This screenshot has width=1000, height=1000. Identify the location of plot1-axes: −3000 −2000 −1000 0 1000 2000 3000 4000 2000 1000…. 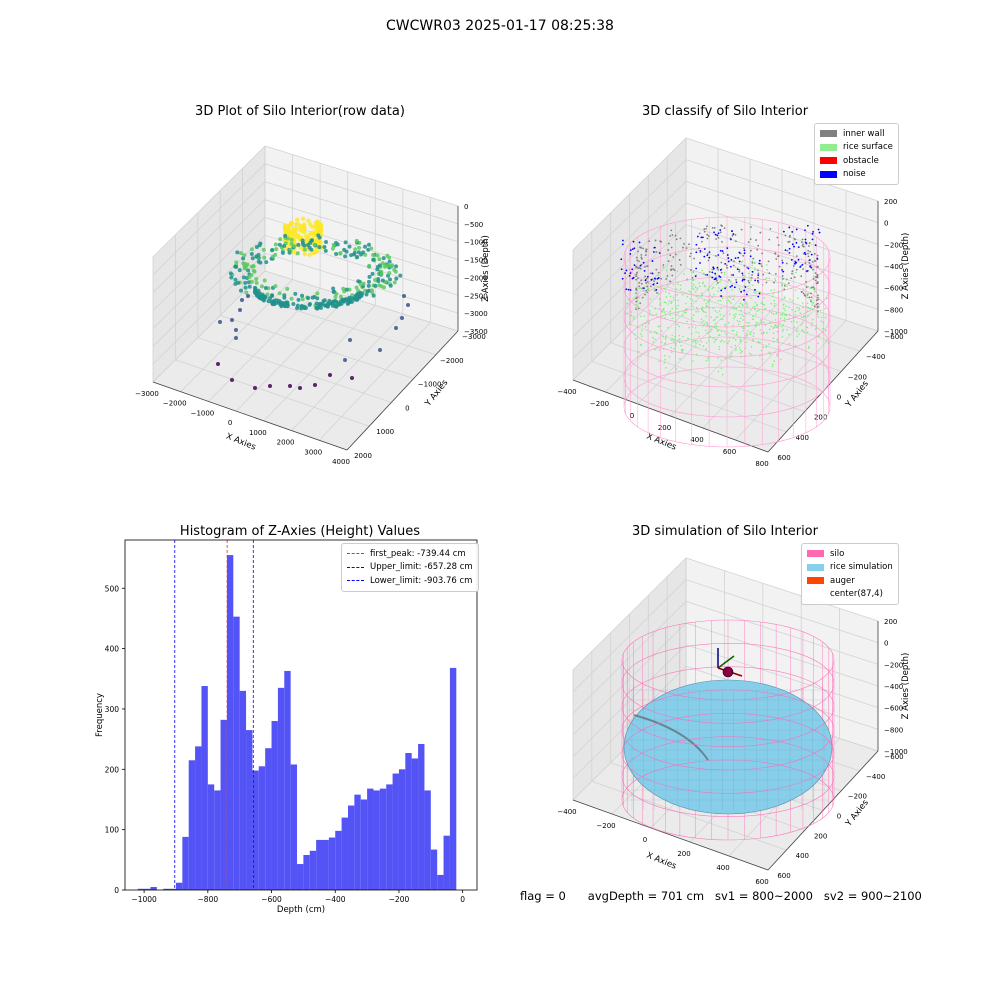
(313, 305).